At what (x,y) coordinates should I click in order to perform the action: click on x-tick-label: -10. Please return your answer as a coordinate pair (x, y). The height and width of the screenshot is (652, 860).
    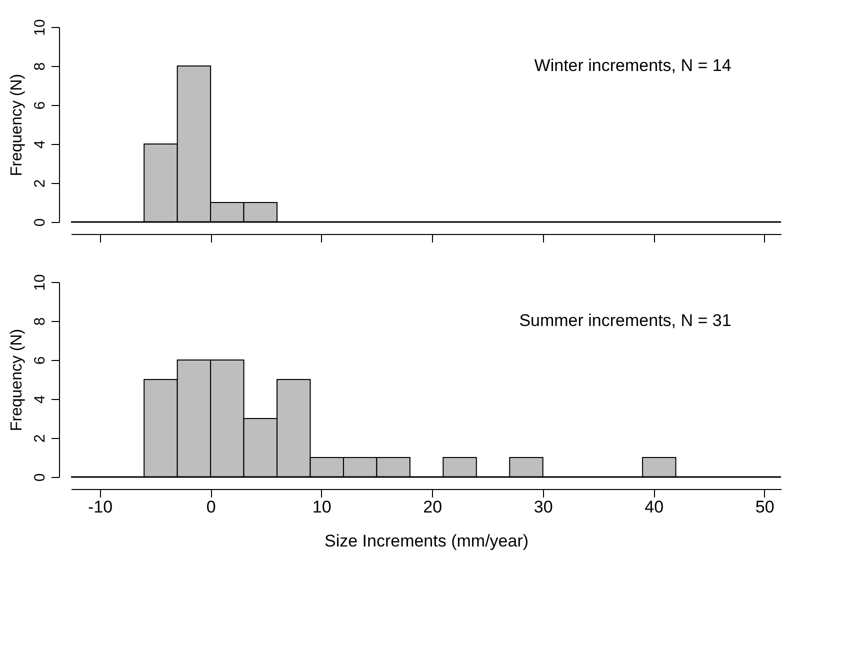
    Looking at the image, I should click on (100, 507).